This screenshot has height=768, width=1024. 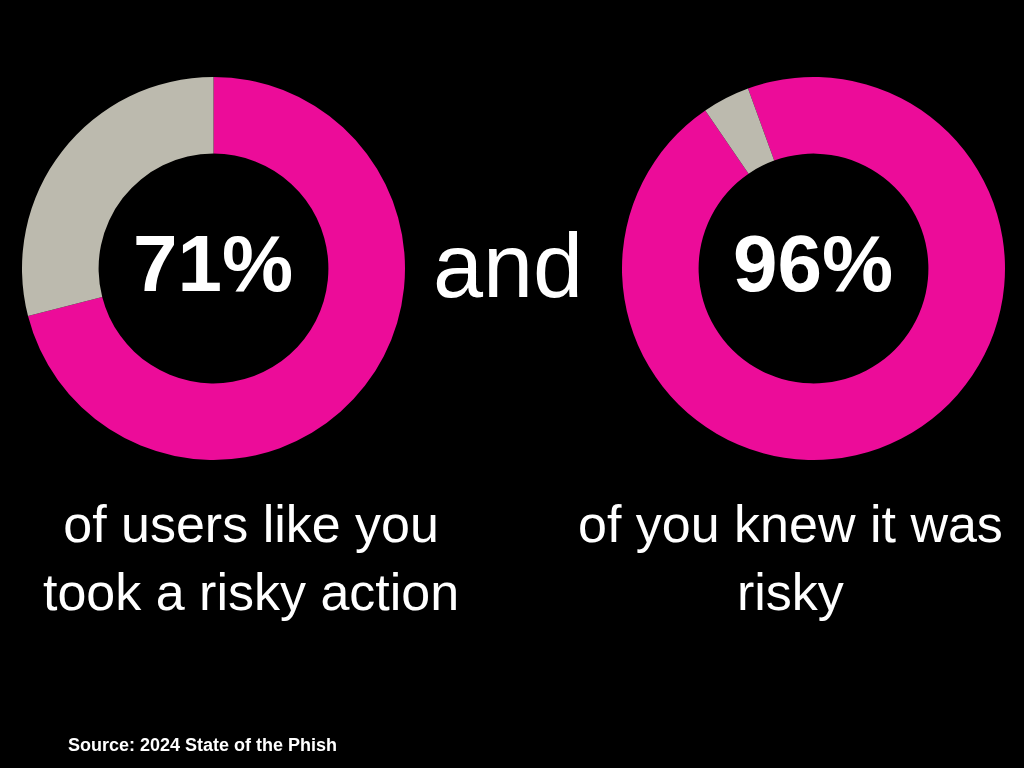 I want to click on source-note: Source: 2024 State of the Phish, so click(x=203, y=745).